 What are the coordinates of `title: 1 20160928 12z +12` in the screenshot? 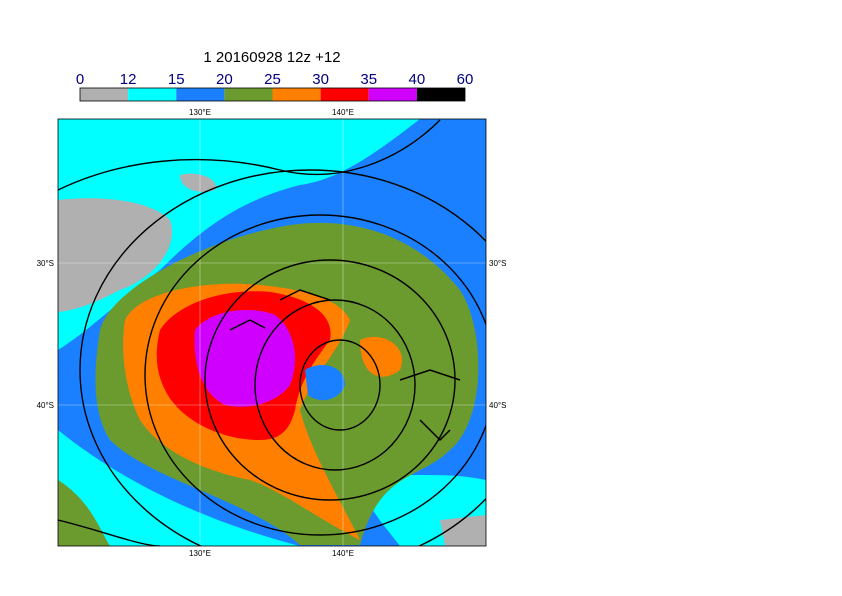 It's located at (271, 57).